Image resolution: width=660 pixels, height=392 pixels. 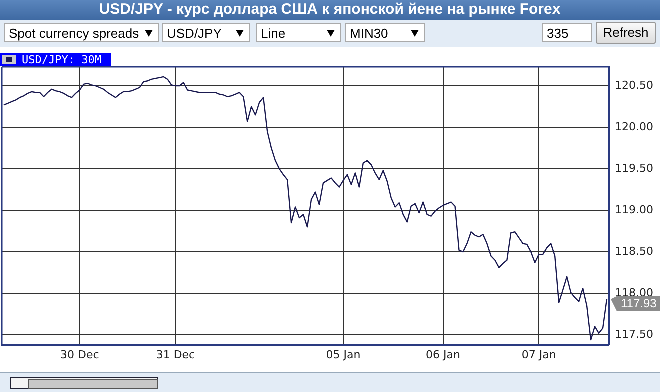 I want to click on x-tick-label: 31 Dec, so click(x=176, y=355).